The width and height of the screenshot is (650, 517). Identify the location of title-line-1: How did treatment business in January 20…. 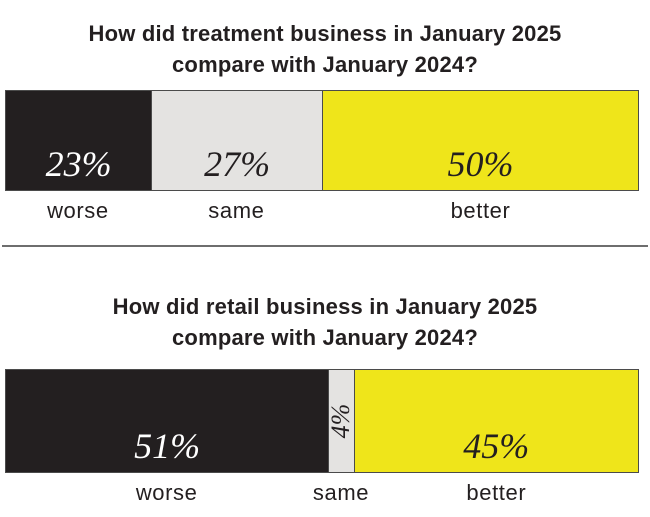
(325, 33).